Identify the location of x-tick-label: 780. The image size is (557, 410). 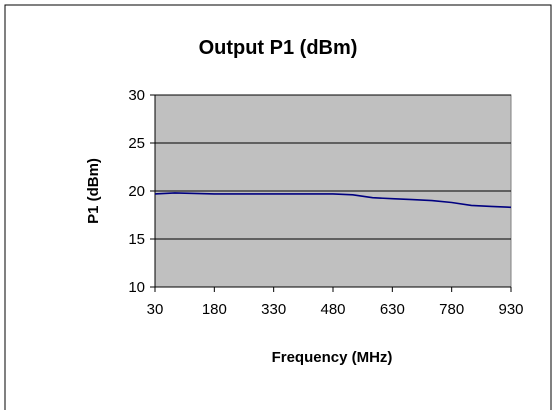
(451, 309).